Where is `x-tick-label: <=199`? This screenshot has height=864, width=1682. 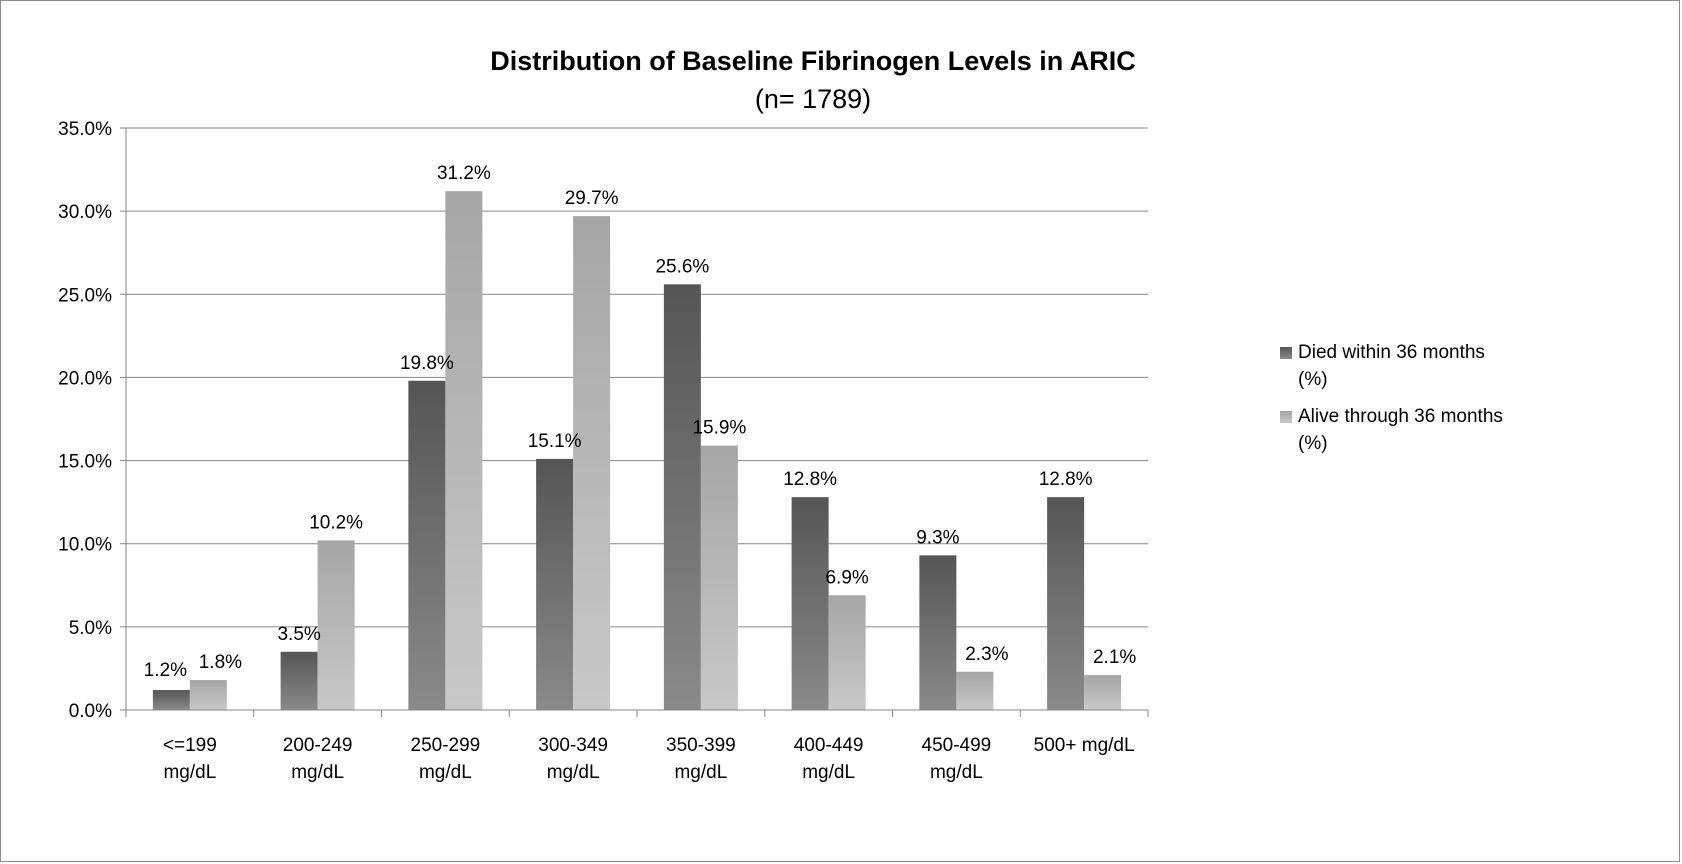
x-tick-label: <=199 is located at coordinates (190, 745).